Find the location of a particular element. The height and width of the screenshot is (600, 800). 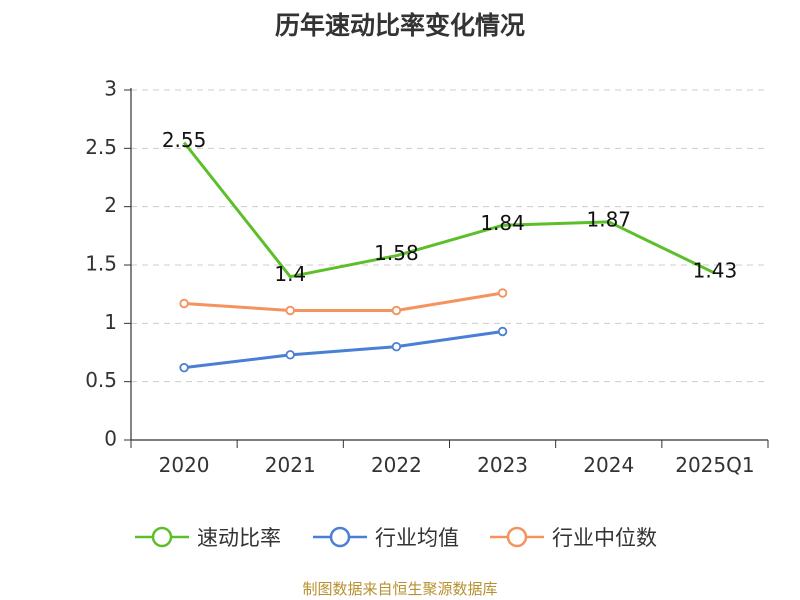

legend-dot-avg is located at coordinates (340, 537).